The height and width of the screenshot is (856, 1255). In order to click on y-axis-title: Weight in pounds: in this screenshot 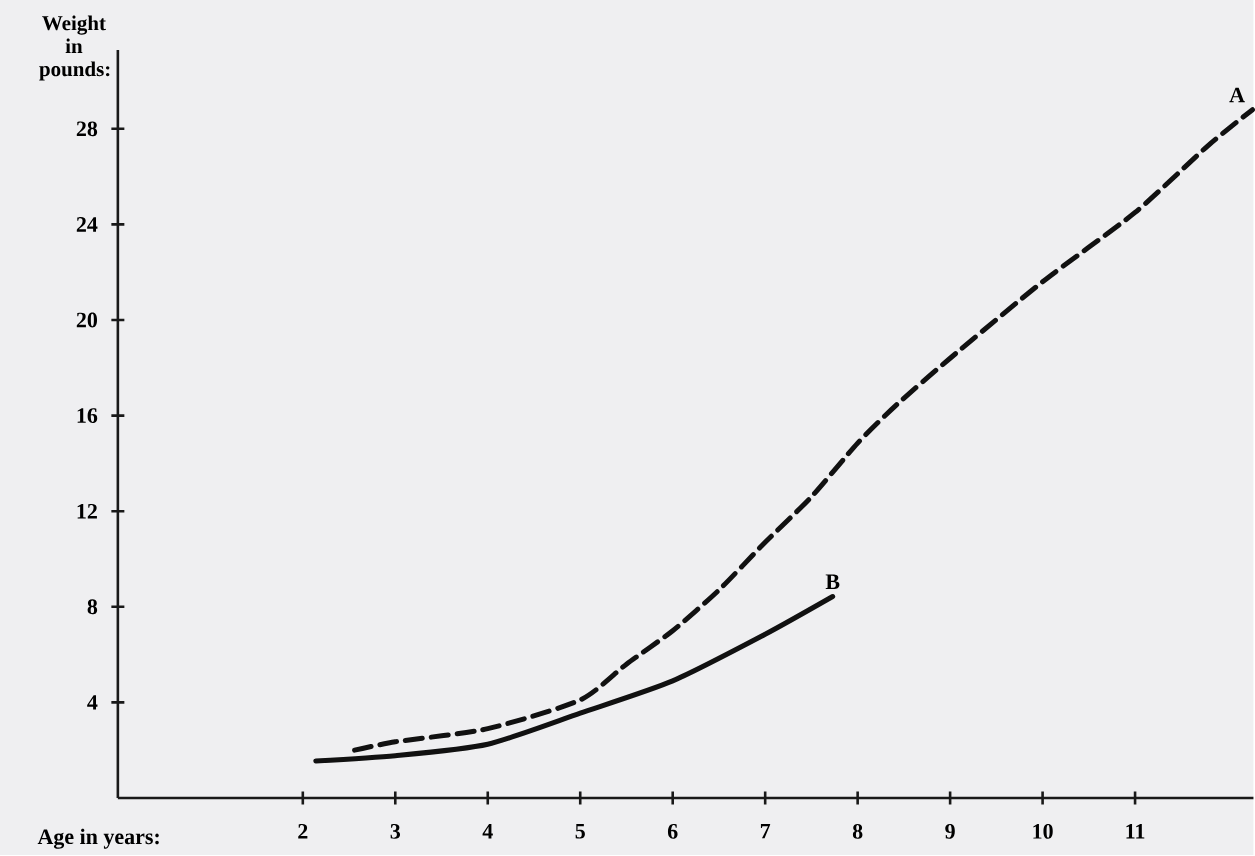, I will do `click(74, 48)`.